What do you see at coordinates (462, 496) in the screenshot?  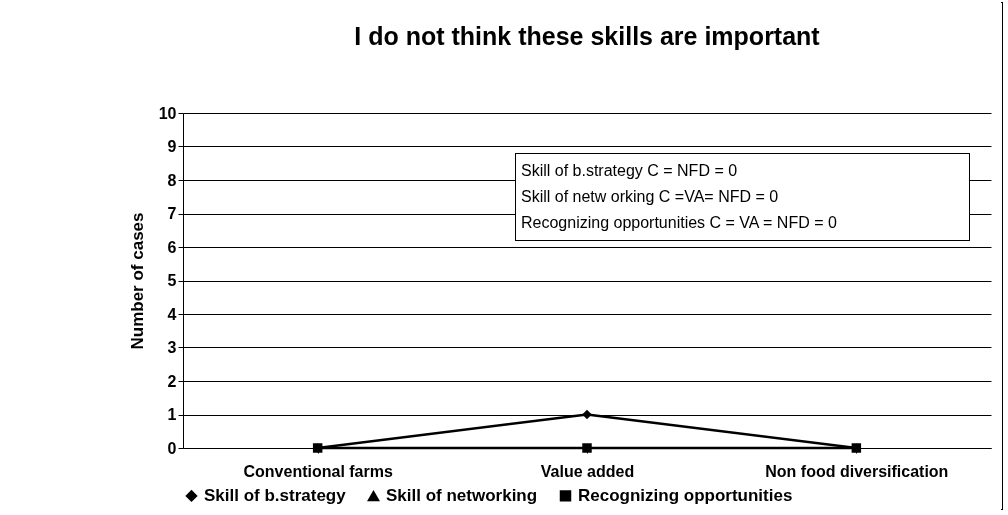 I see `legend-label: Skill of networking` at bounding box center [462, 496].